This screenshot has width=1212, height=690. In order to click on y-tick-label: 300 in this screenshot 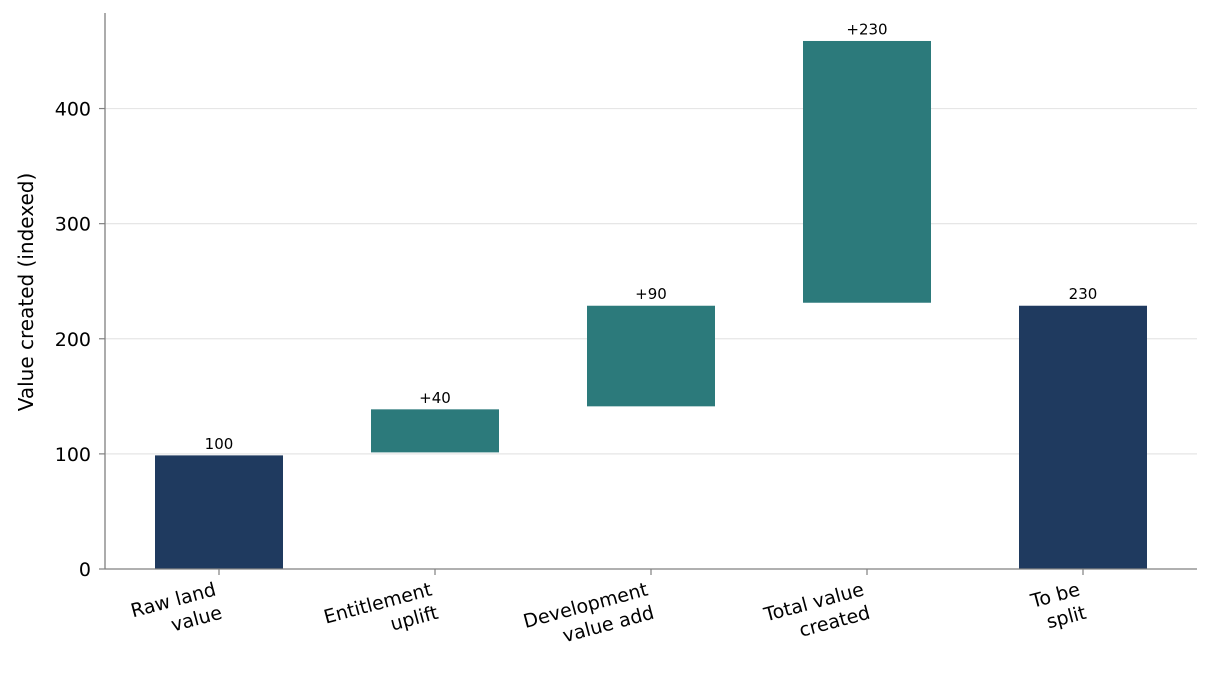, I will do `click(73, 225)`.